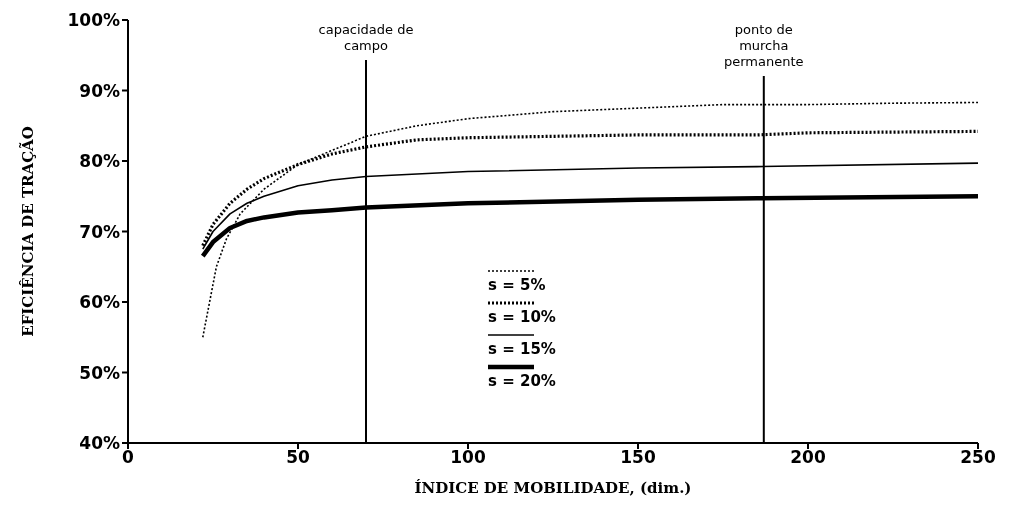 The width and height of the screenshot is (1024, 530). I want to click on y-tick-label: 80%, so click(99, 161).